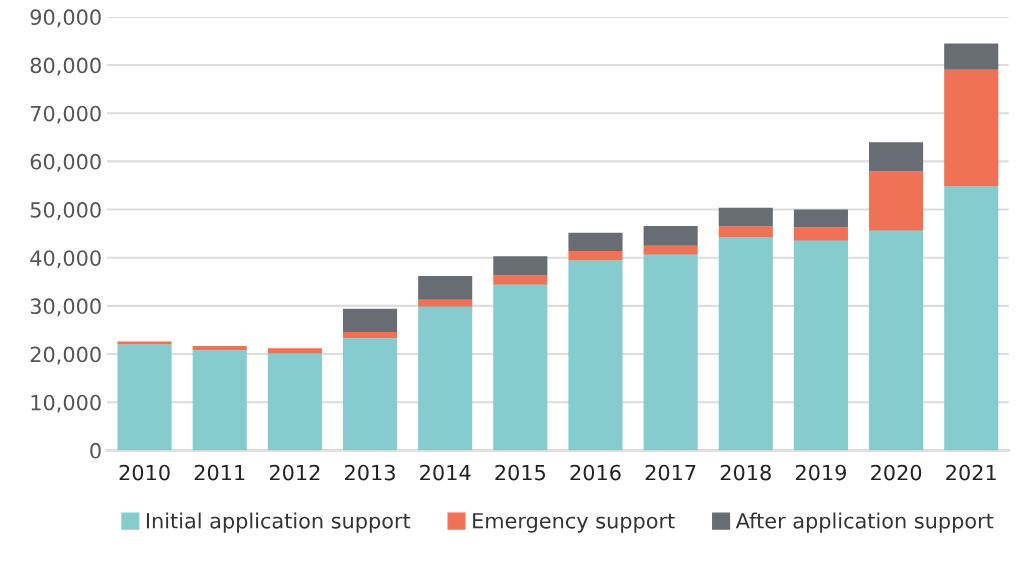 The width and height of the screenshot is (1019, 563). Describe the element at coordinates (896, 472) in the screenshot. I see `x-tick-label: 2020` at that location.